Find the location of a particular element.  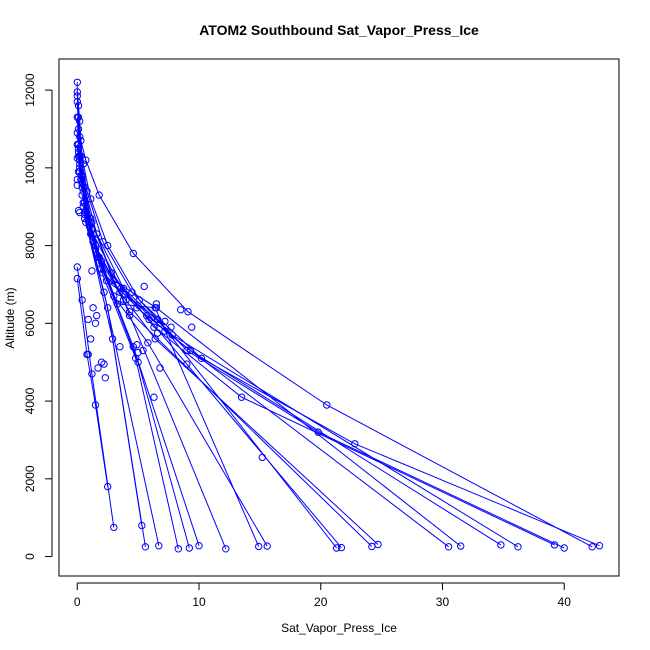

x-tick-label: 20 is located at coordinates (321, 602).